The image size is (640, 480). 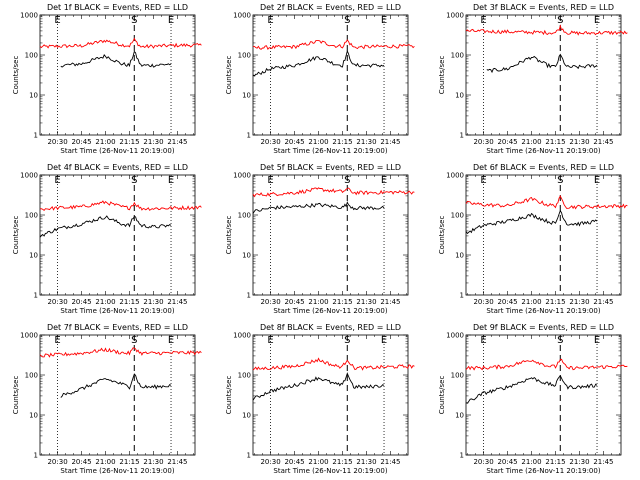 I want to click on chart-title: Det 3f BLACK = Events, RED = LLD, so click(x=543, y=7).